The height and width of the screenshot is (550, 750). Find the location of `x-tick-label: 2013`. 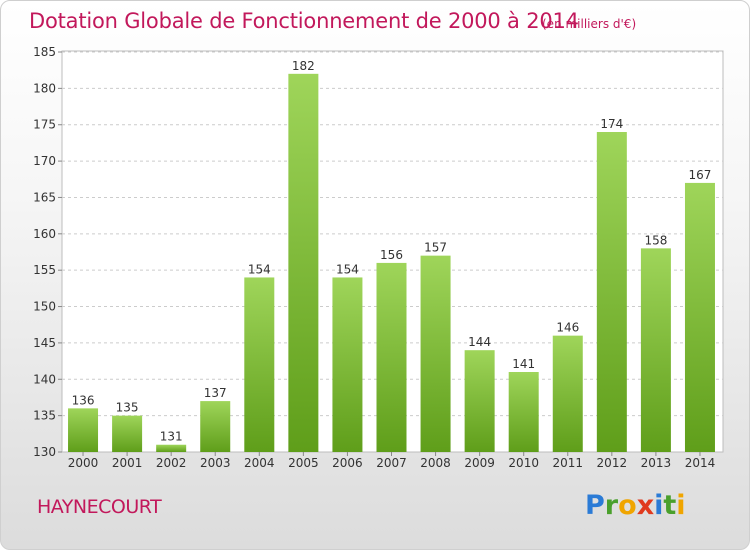

x-tick-label: 2013 is located at coordinates (656, 463).